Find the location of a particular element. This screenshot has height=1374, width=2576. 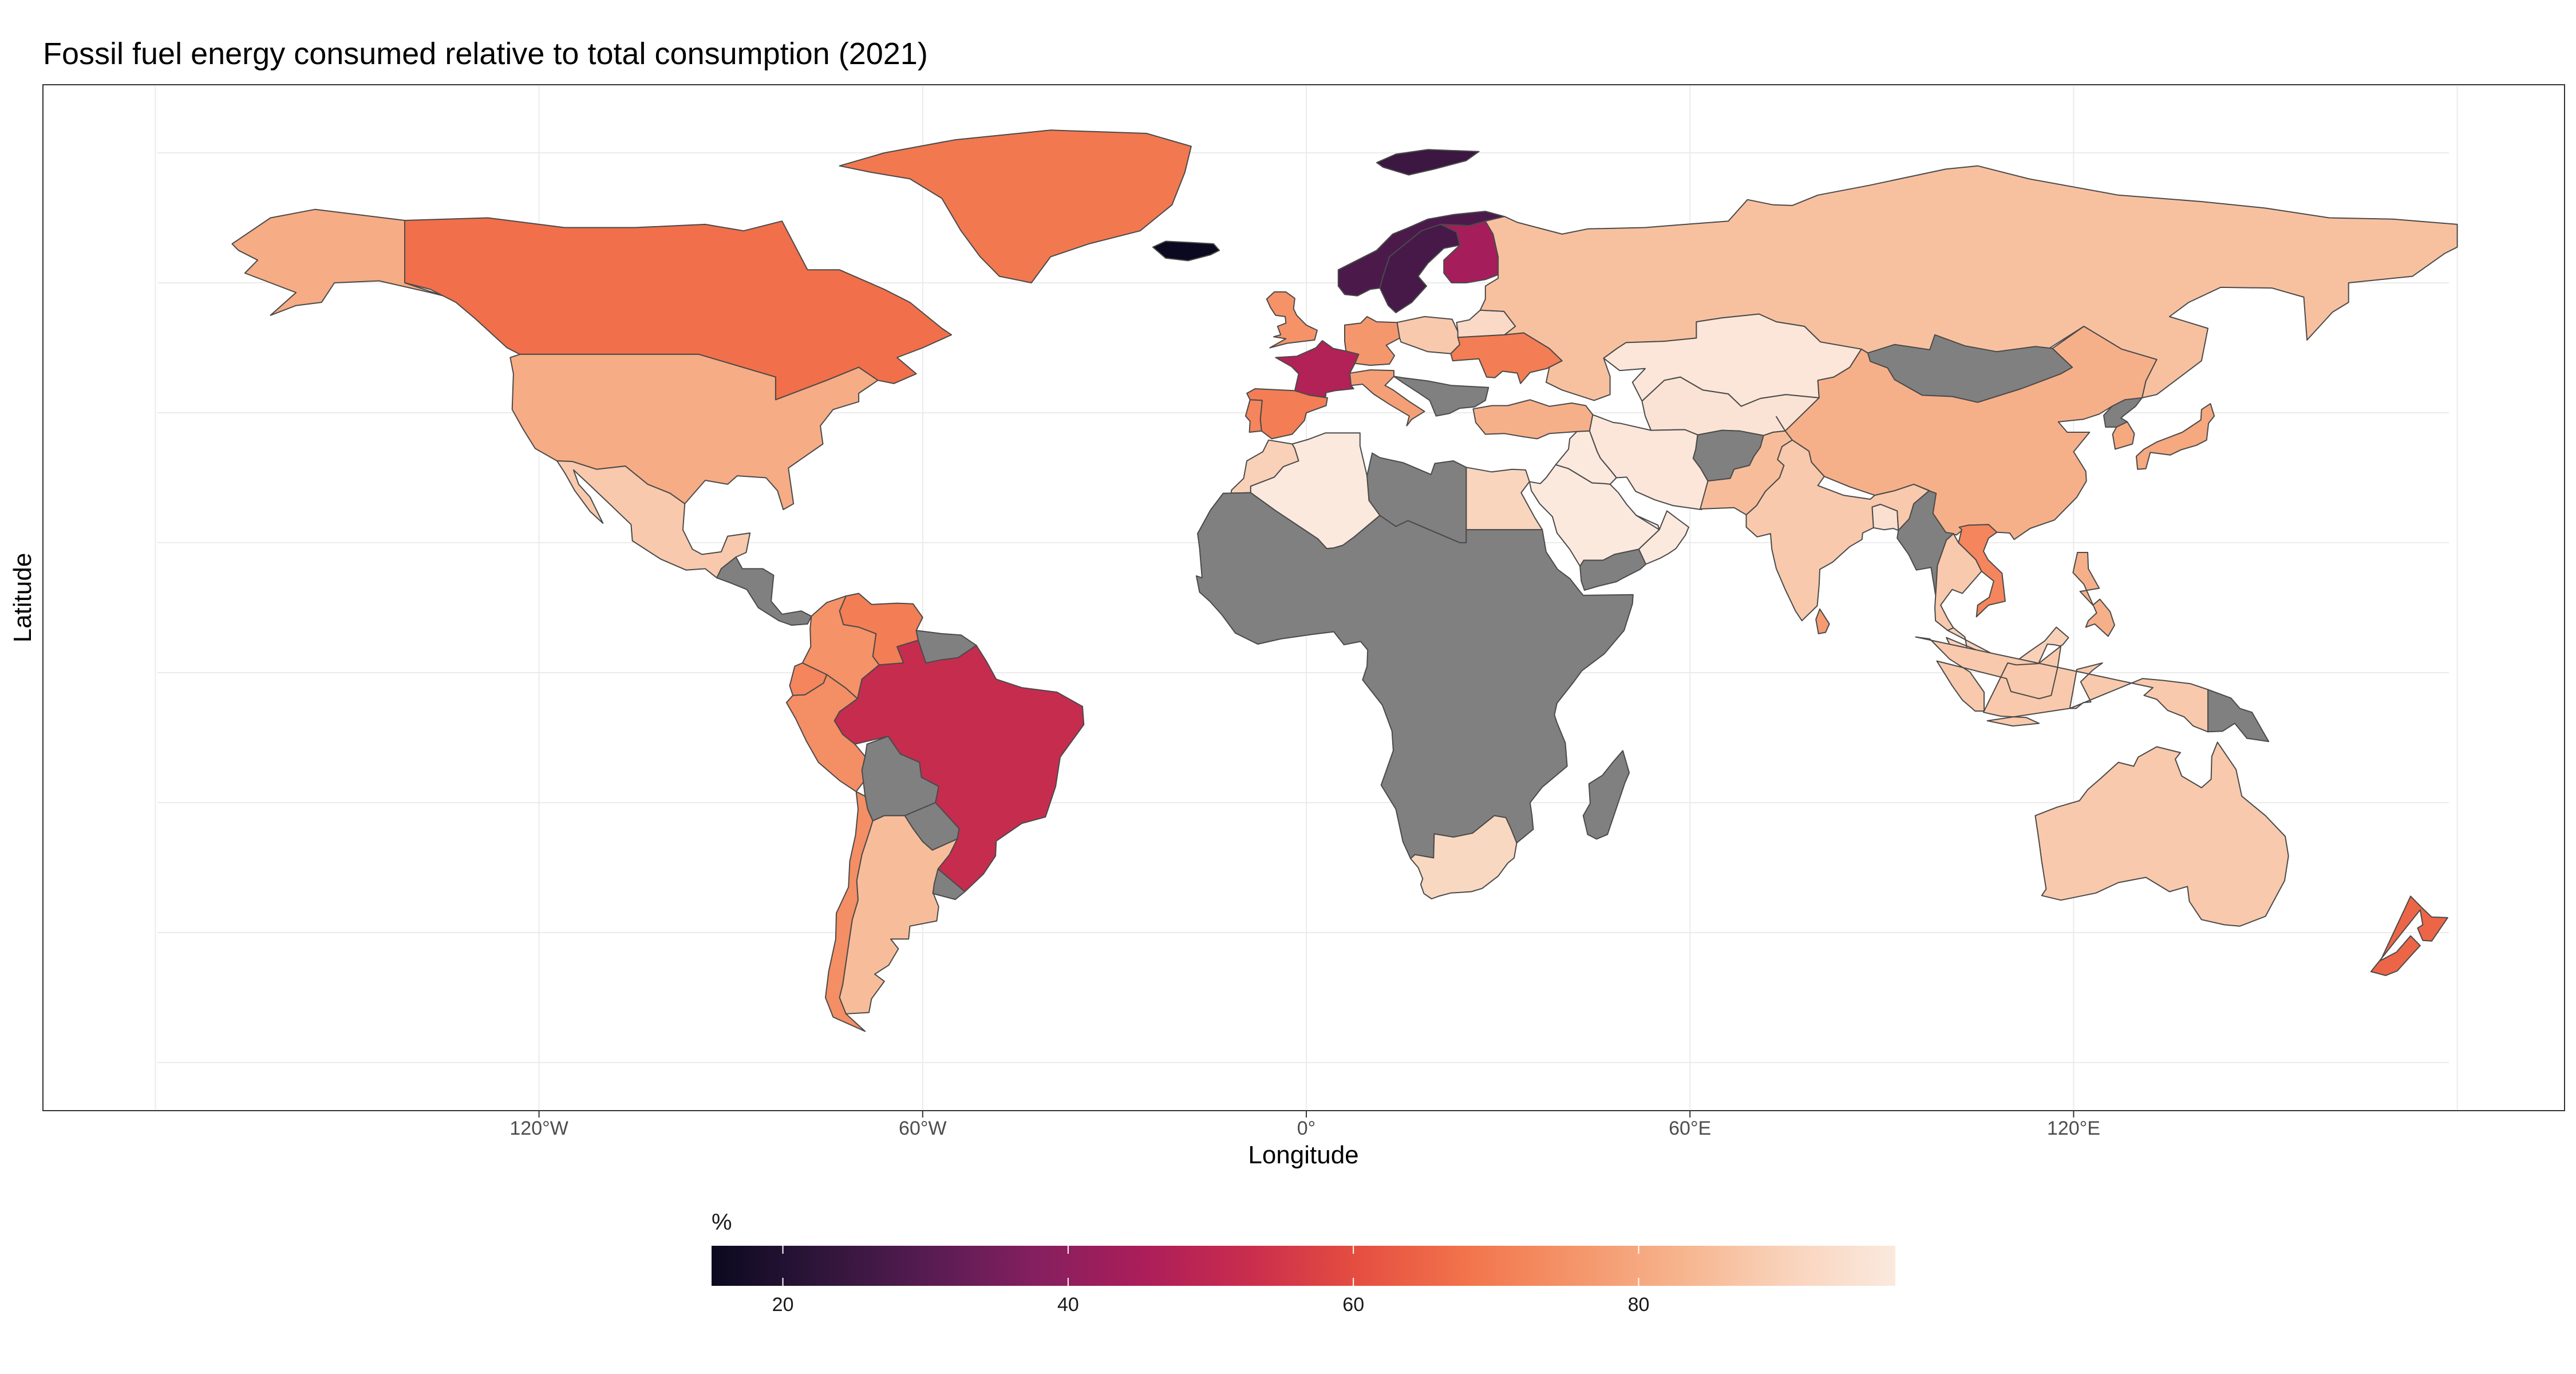

region-portugal is located at coordinates (1253, 416).